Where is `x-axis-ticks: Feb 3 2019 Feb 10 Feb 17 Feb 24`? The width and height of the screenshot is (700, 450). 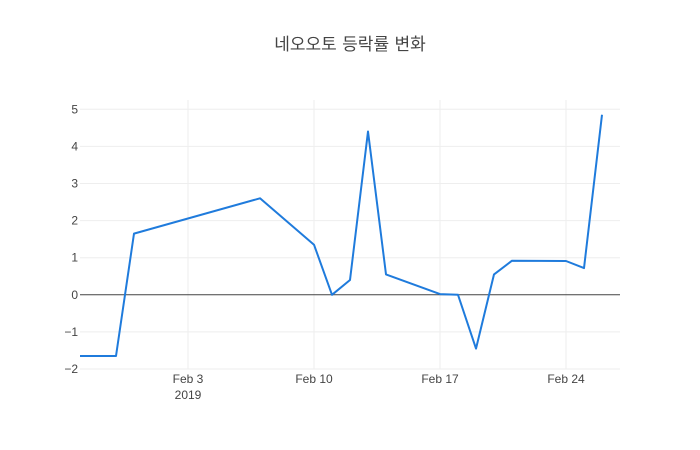
x-axis-ticks: Feb 3 2019 Feb 10 Feb 17 Feb 24 is located at coordinates (379, 387).